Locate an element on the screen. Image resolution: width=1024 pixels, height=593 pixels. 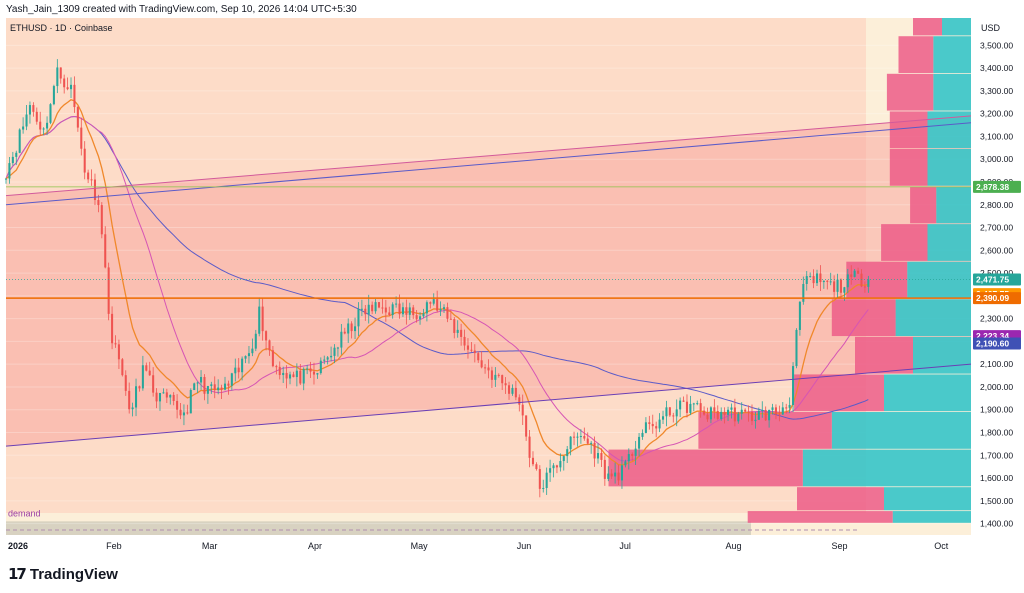
x-axis: 2026 Feb Mar Apr May Jun Jul Aug Sep Oct is located at coordinates (512, 546).